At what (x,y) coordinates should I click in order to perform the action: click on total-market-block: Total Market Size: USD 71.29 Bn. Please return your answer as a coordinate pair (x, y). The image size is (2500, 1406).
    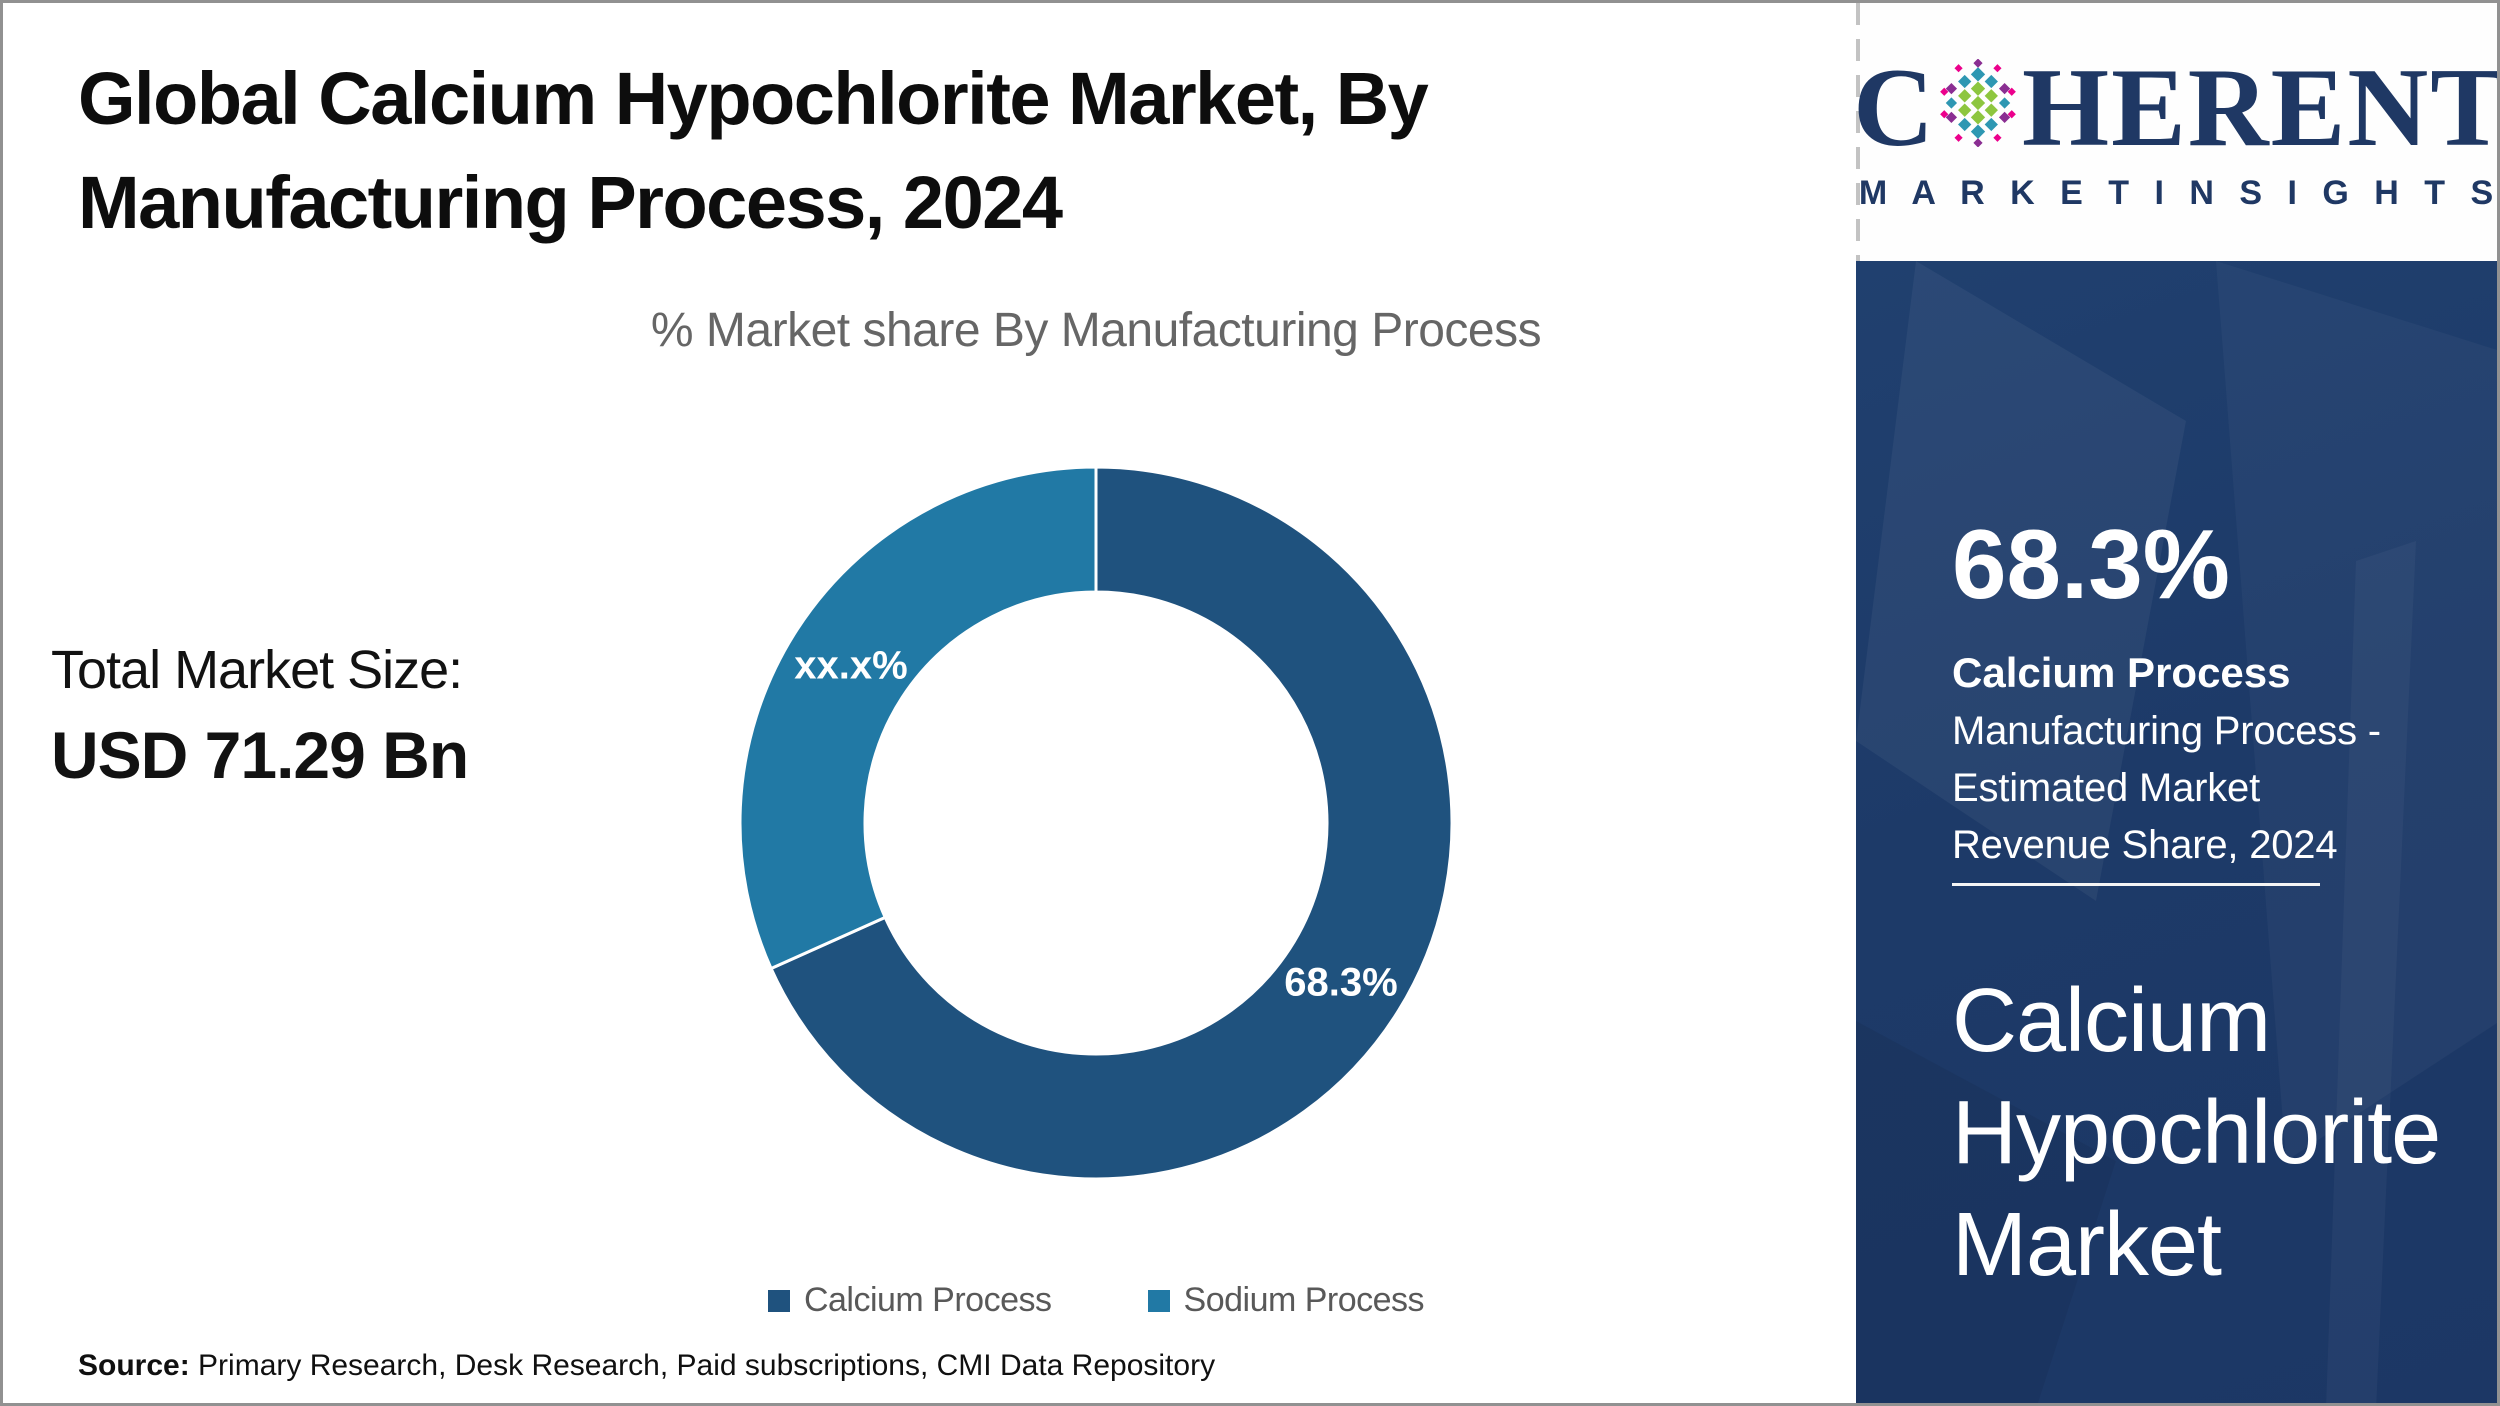
    Looking at the image, I should click on (260, 716).